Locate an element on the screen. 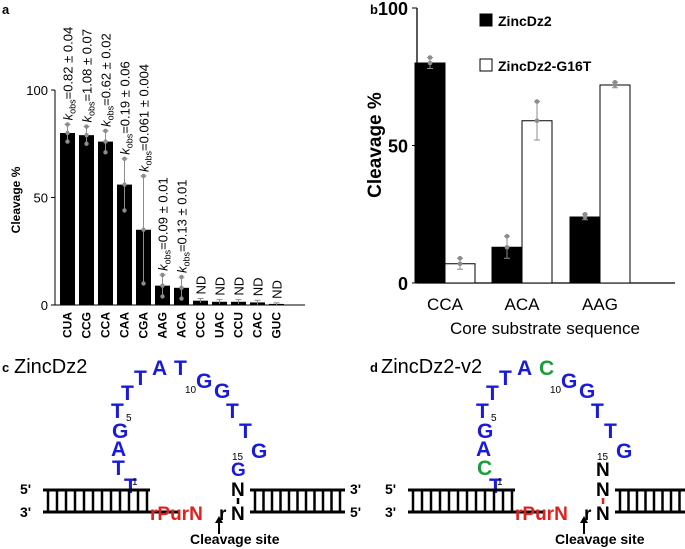  chart-a-y-tick-label: 100 is located at coordinates (37, 90).